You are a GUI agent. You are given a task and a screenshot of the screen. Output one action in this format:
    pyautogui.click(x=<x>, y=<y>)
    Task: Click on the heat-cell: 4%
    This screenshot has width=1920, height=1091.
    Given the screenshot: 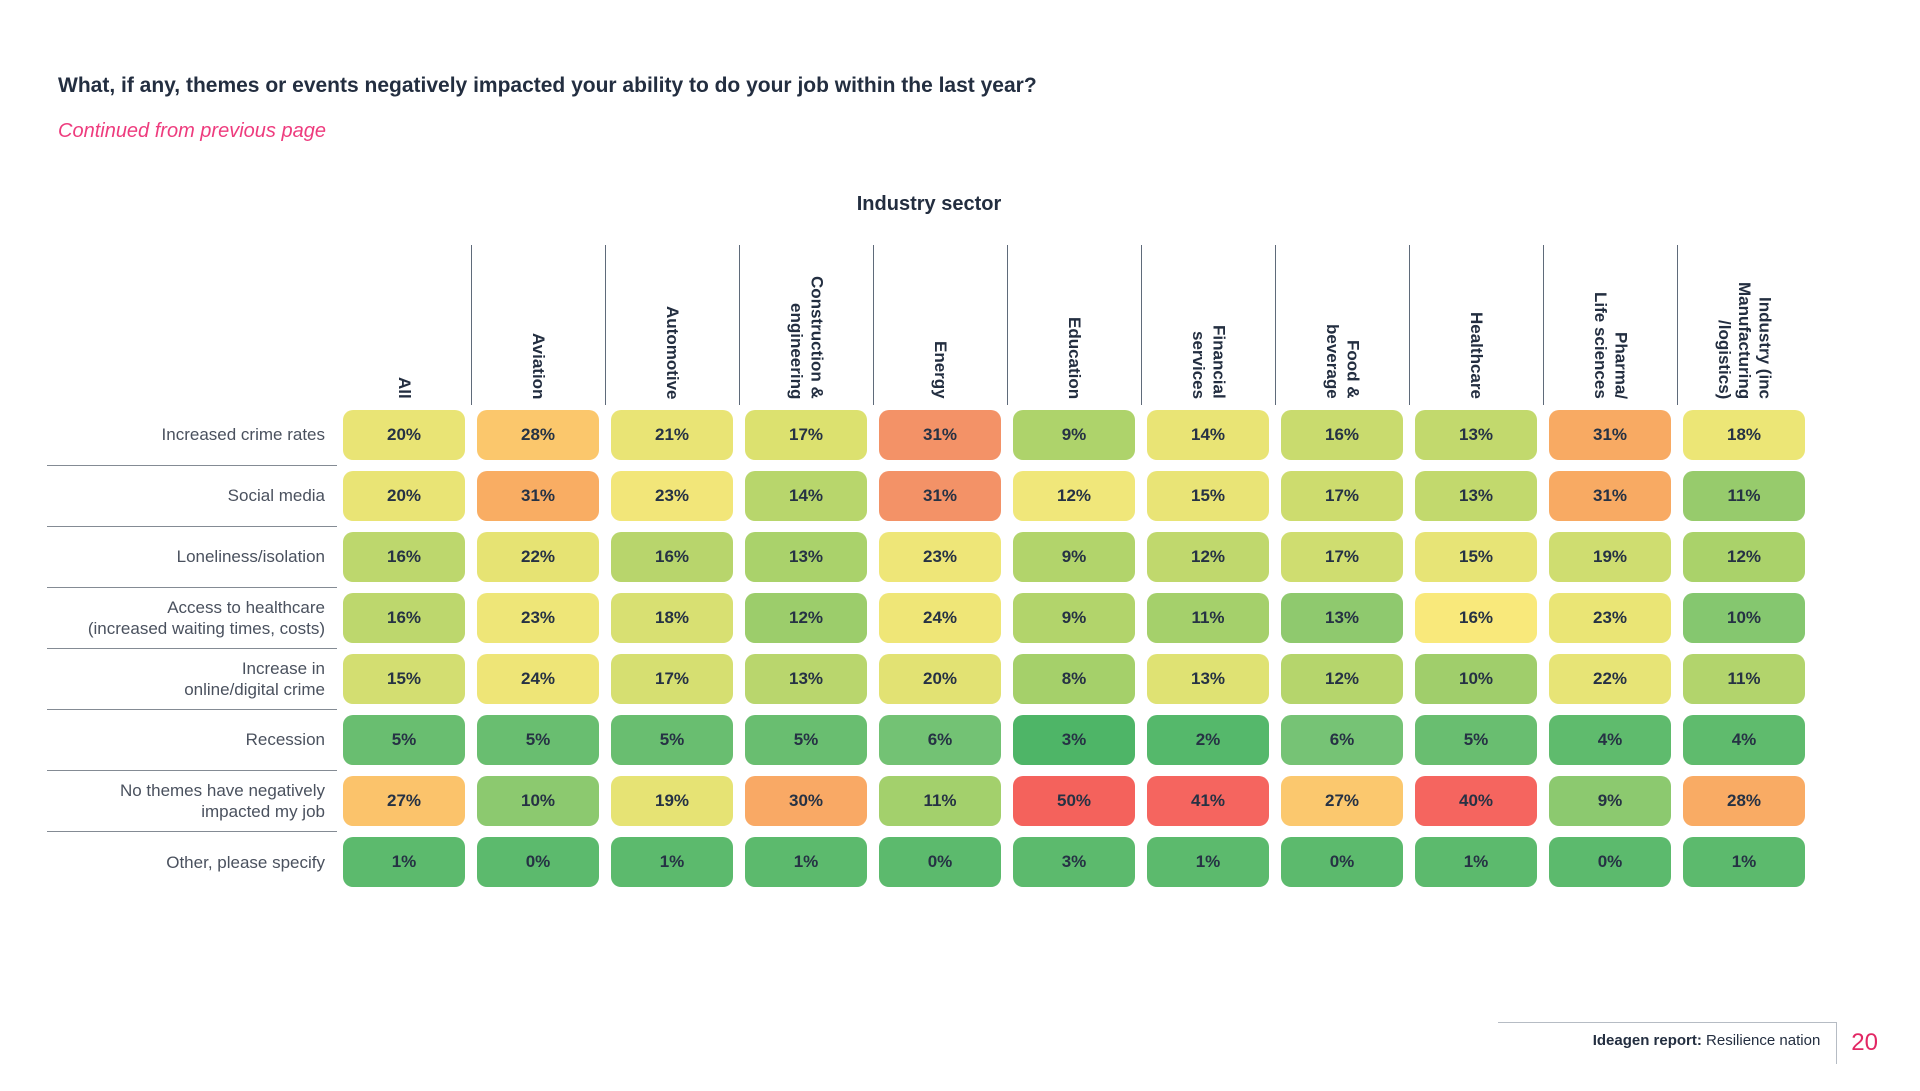 What is the action you would take?
    pyautogui.click(x=1744, y=740)
    